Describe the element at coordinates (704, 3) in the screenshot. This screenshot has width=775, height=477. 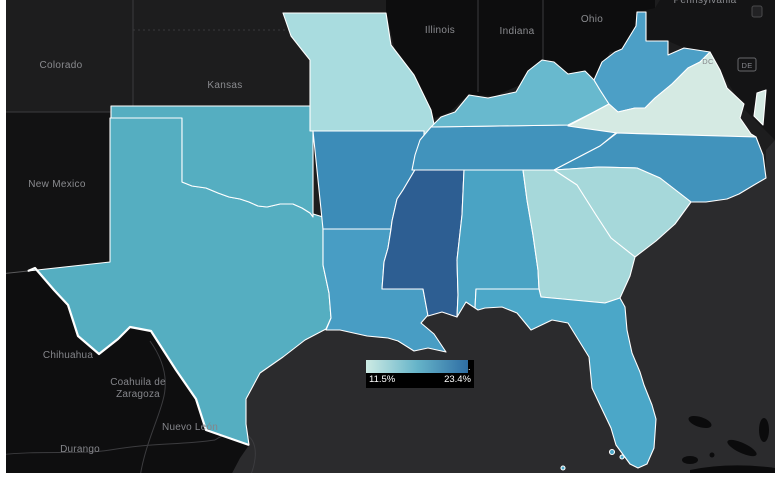
I see `label-pennsylvania: Pennsylvania` at that location.